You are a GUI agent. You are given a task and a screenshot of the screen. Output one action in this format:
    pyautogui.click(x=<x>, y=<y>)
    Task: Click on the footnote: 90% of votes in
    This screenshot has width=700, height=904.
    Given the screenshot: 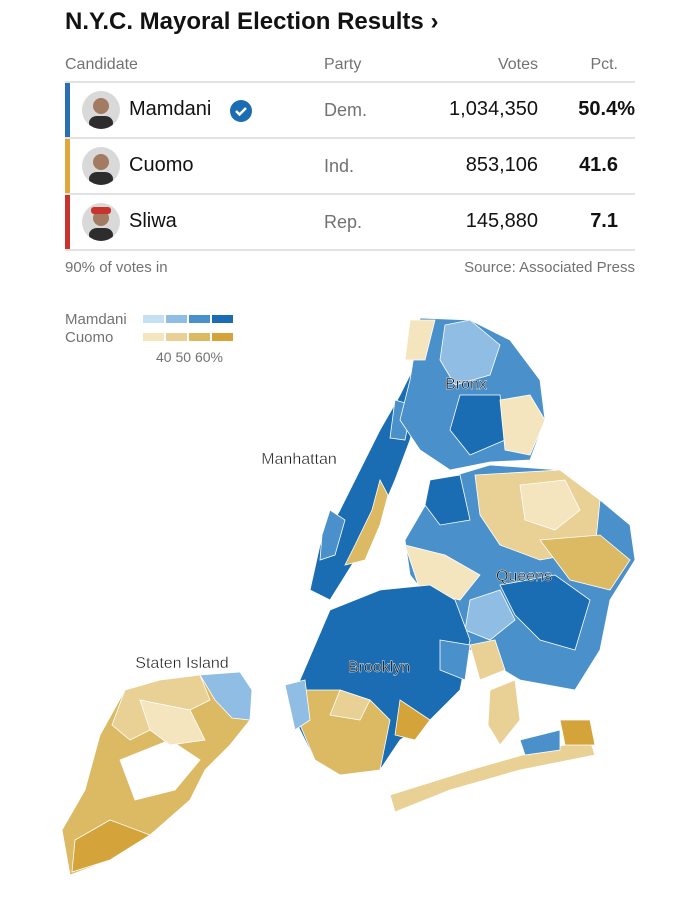 What is the action you would take?
    pyautogui.click(x=116, y=267)
    